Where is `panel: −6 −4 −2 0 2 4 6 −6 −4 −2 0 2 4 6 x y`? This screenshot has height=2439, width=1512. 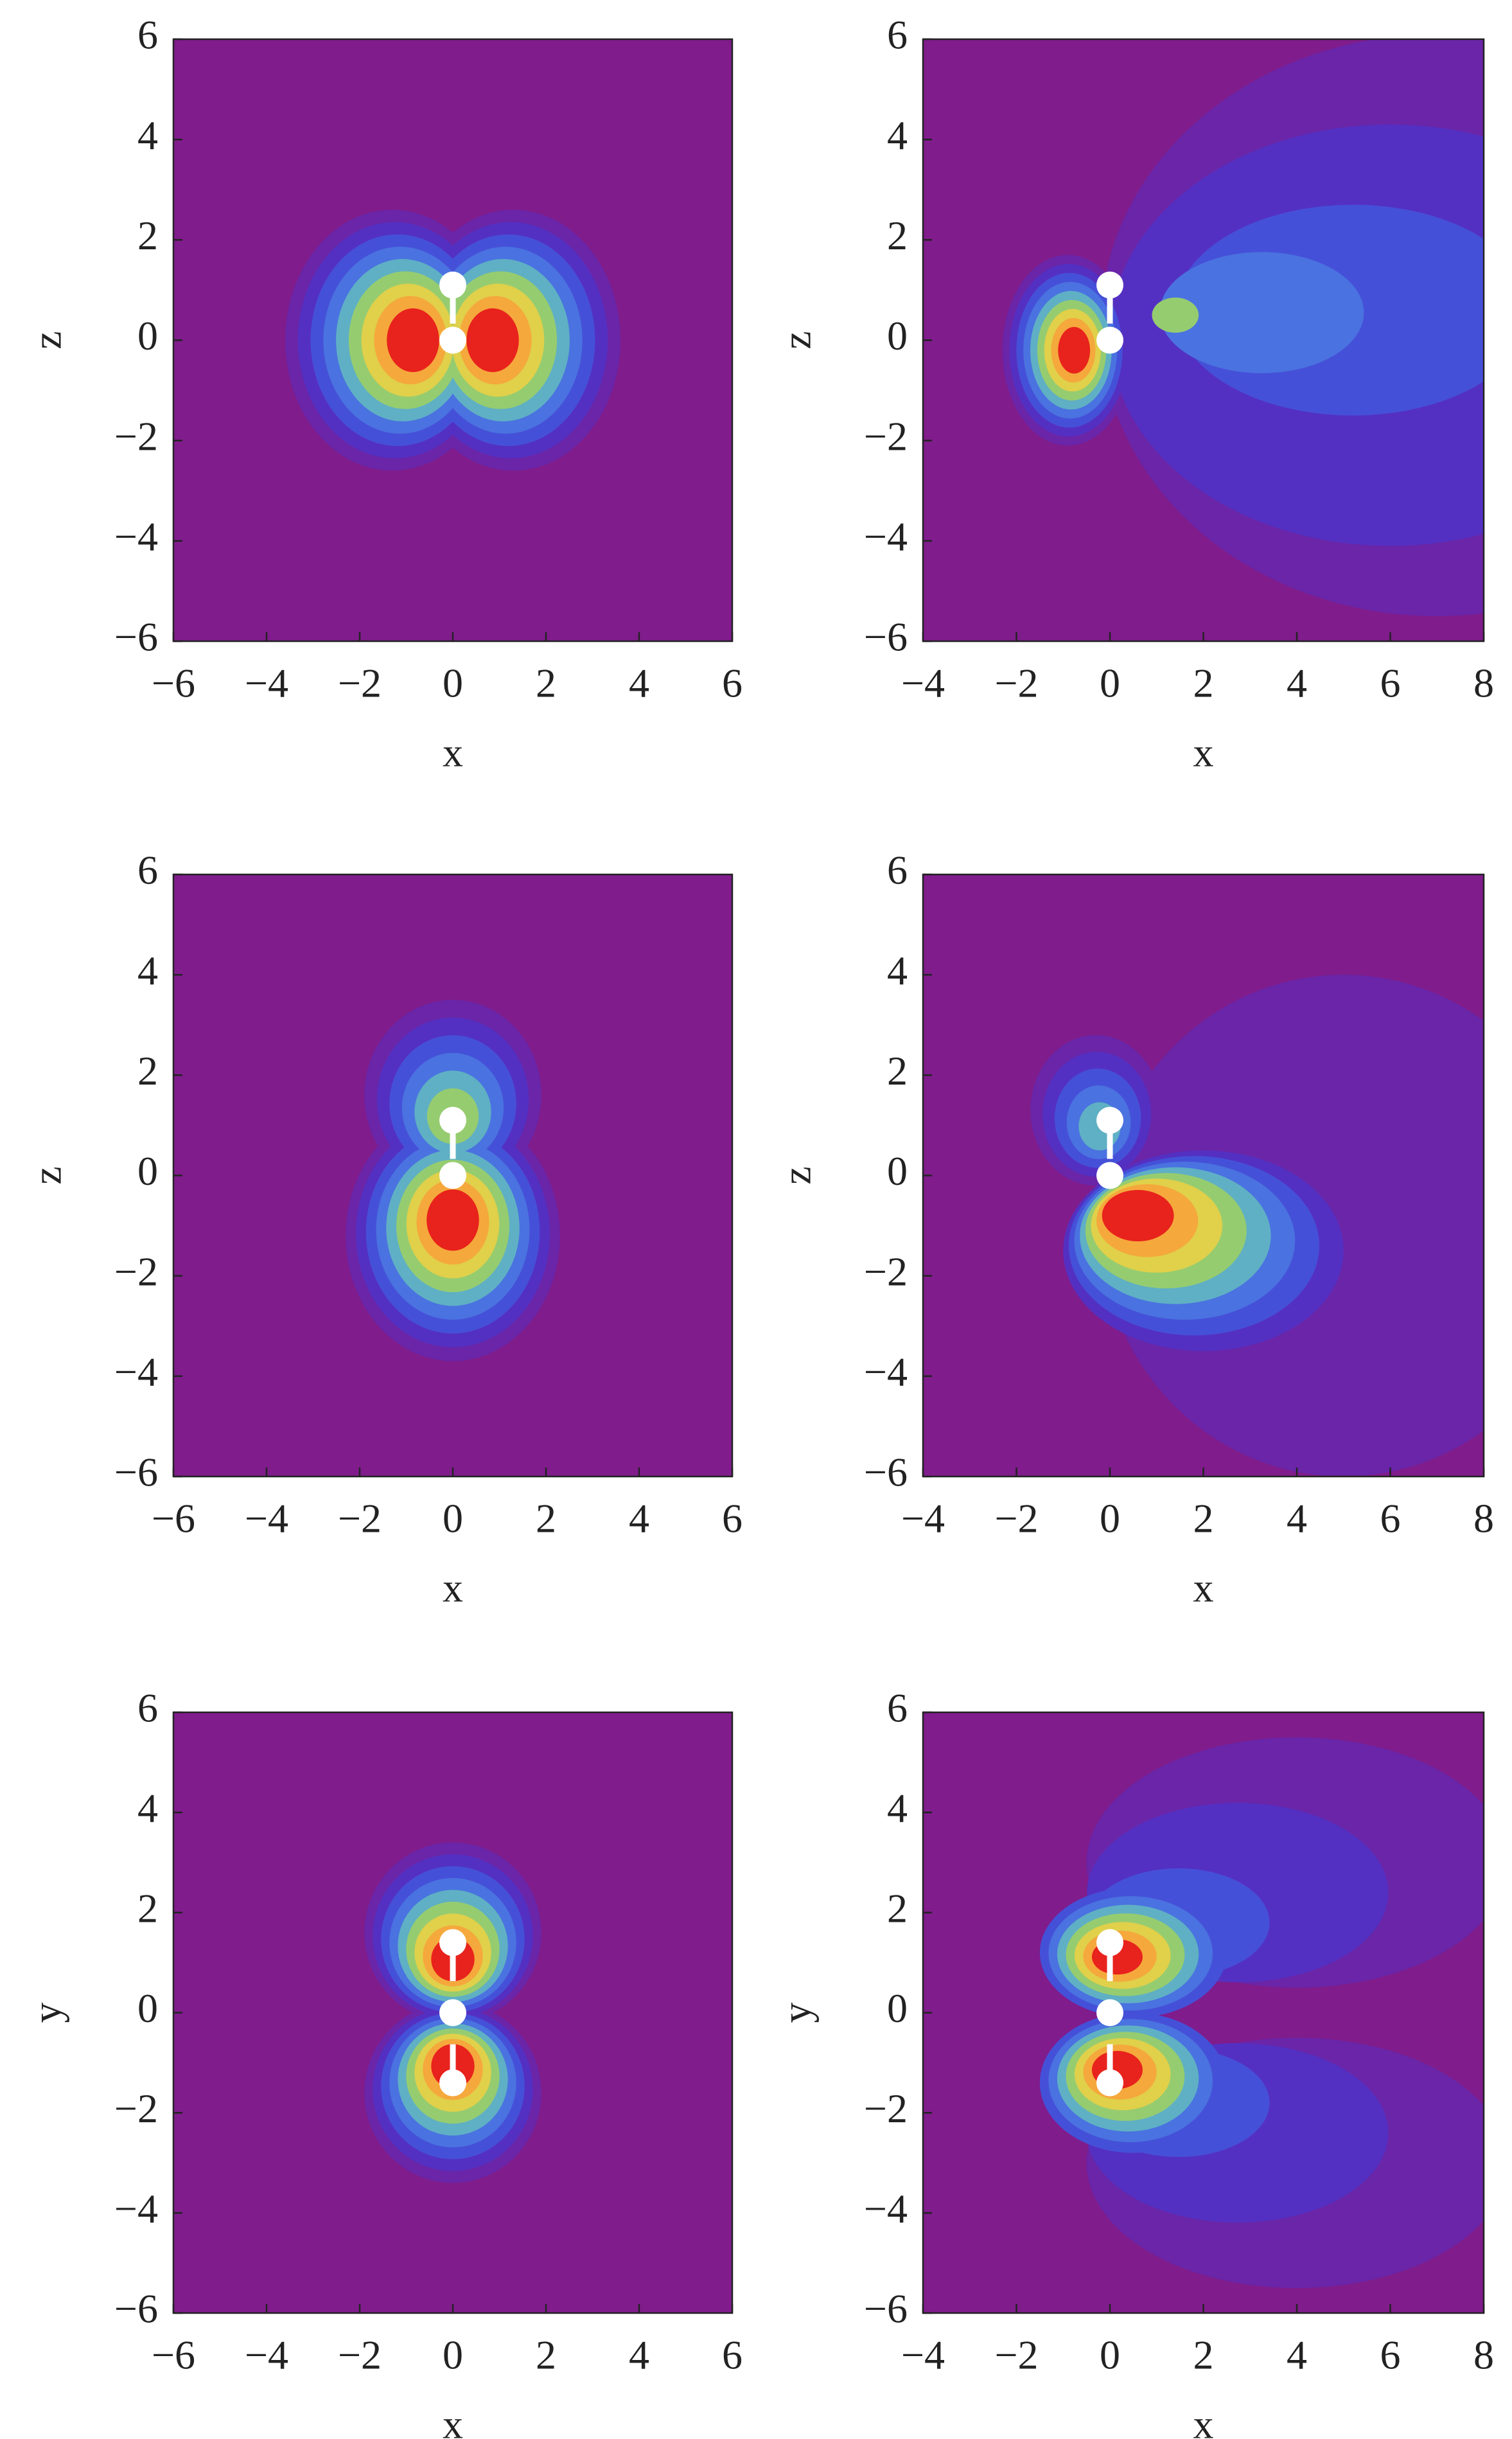 panel: −6 −4 −2 0 2 4 6 −6 −4 −2 0 2 4 6 x y is located at coordinates (383, 2062).